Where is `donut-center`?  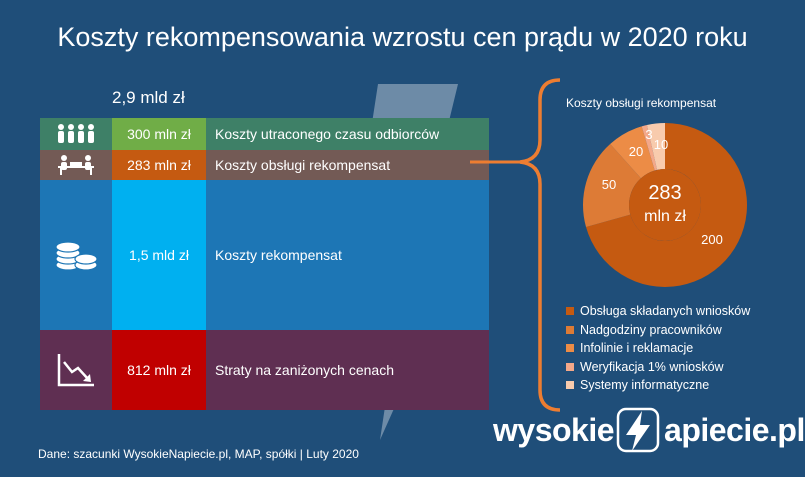
donut-center is located at coordinates (665, 205).